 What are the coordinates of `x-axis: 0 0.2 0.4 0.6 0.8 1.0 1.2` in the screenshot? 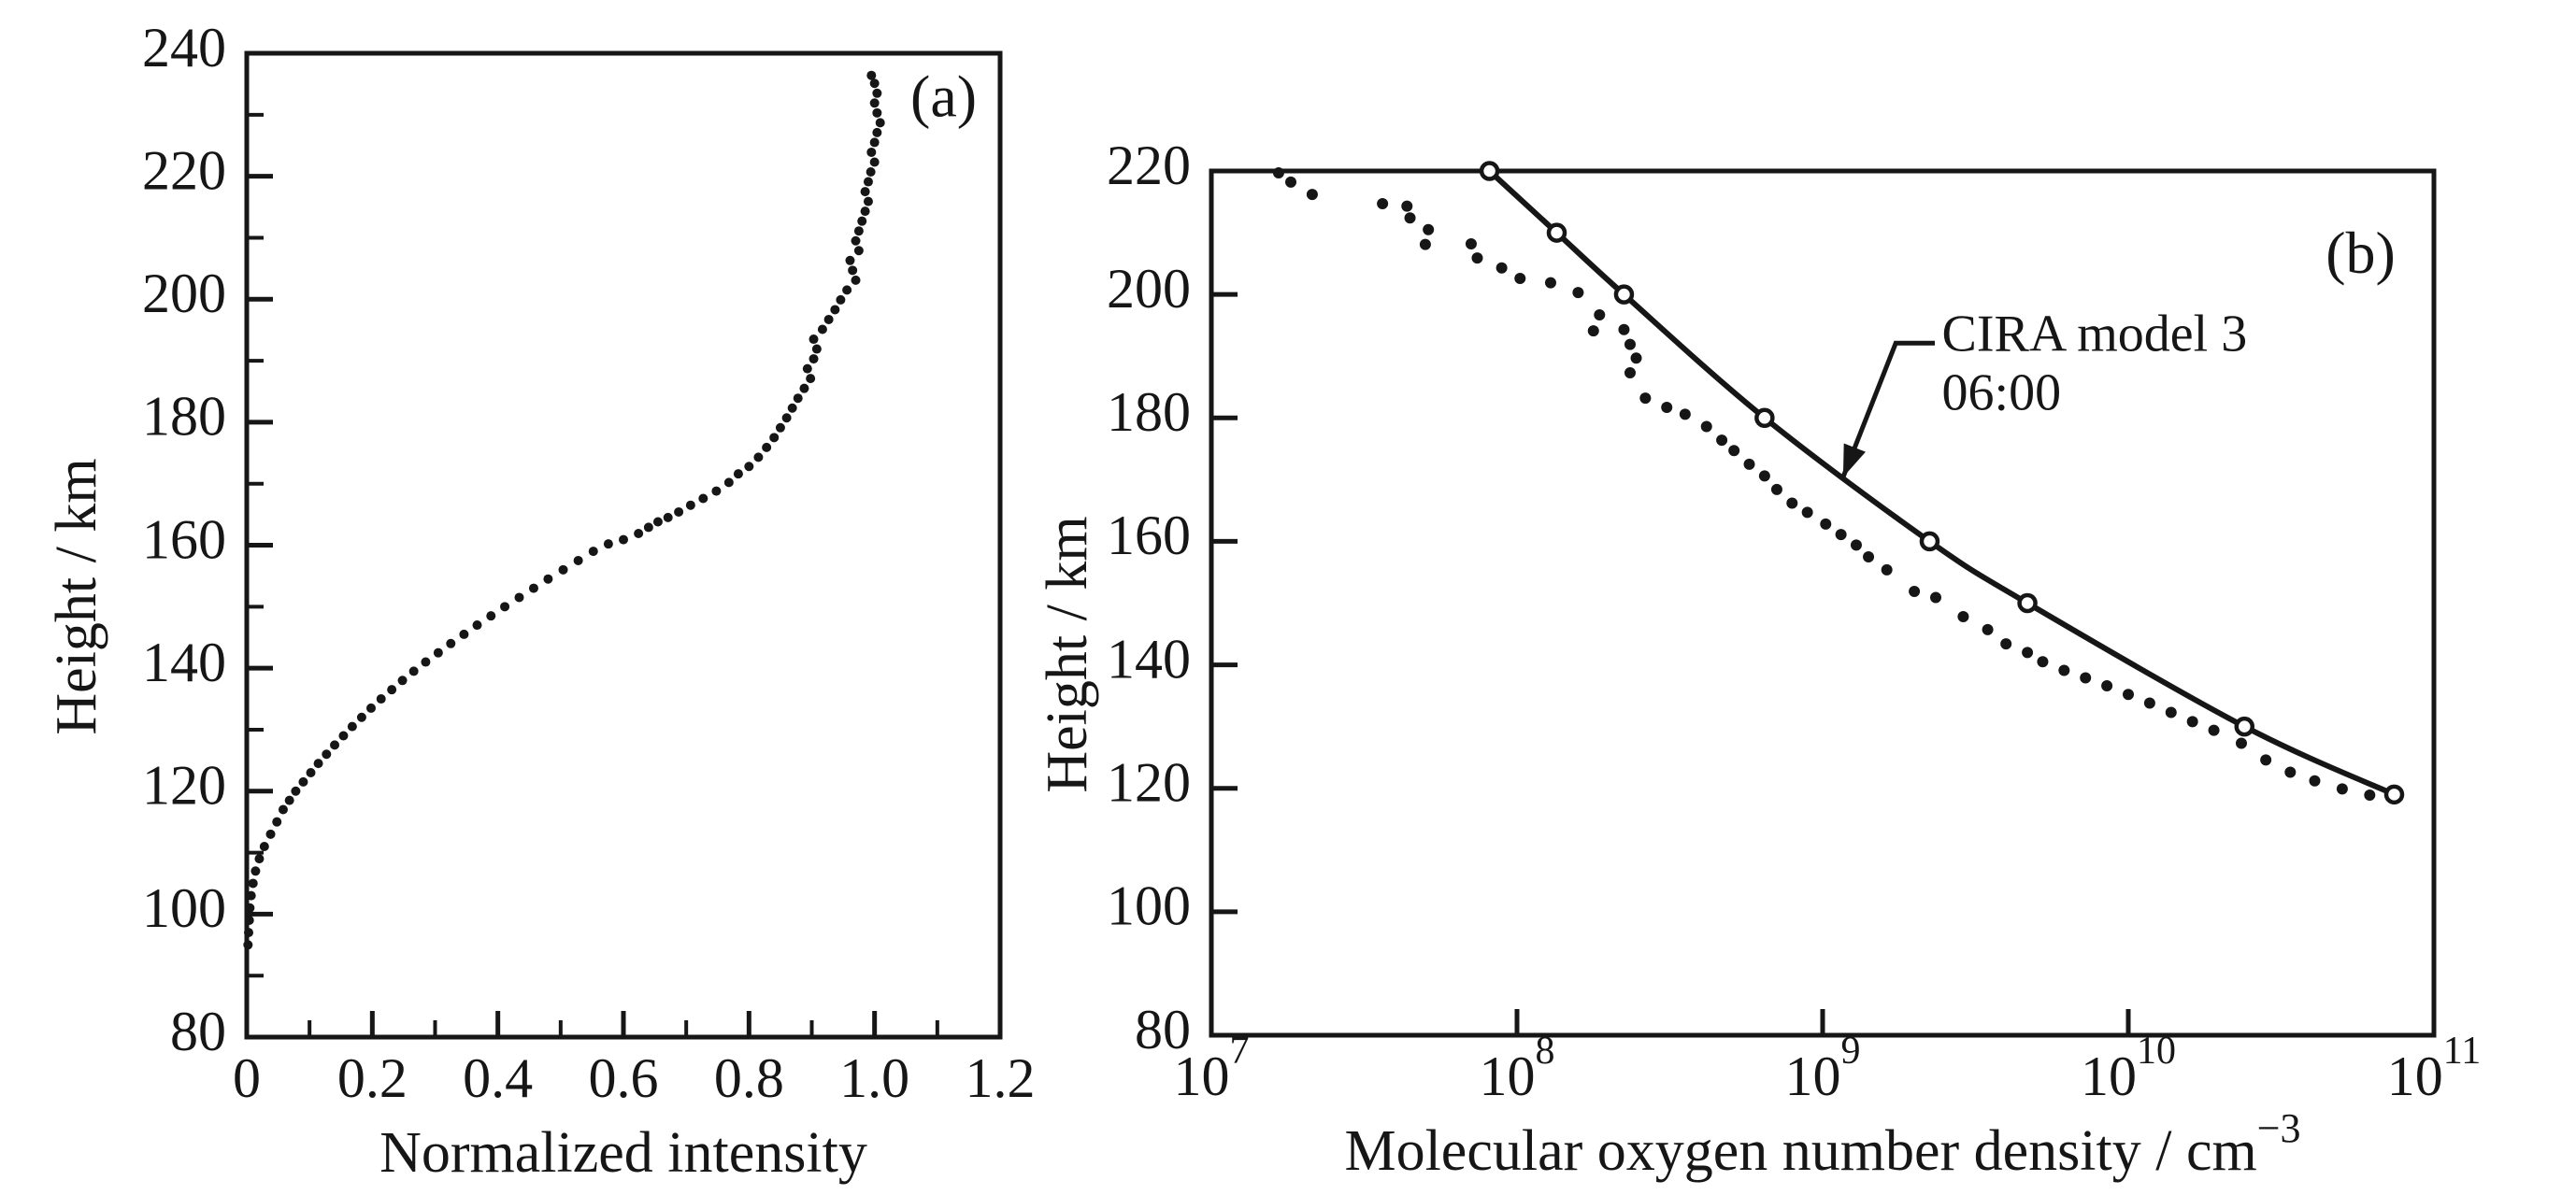 It's located at (634, 1060).